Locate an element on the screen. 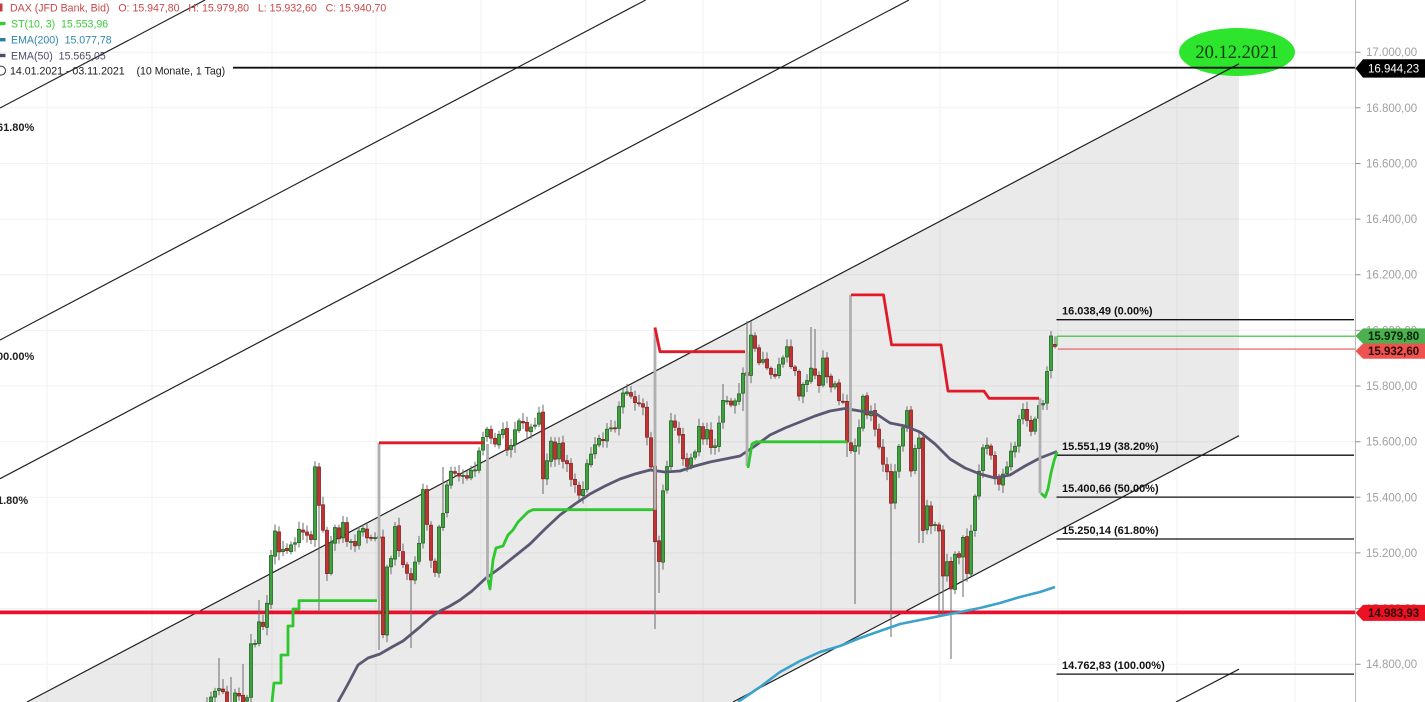 Image resolution: width=1425 pixels, height=702 pixels. svg-text: 15.400,00 is located at coordinates (1391, 498).